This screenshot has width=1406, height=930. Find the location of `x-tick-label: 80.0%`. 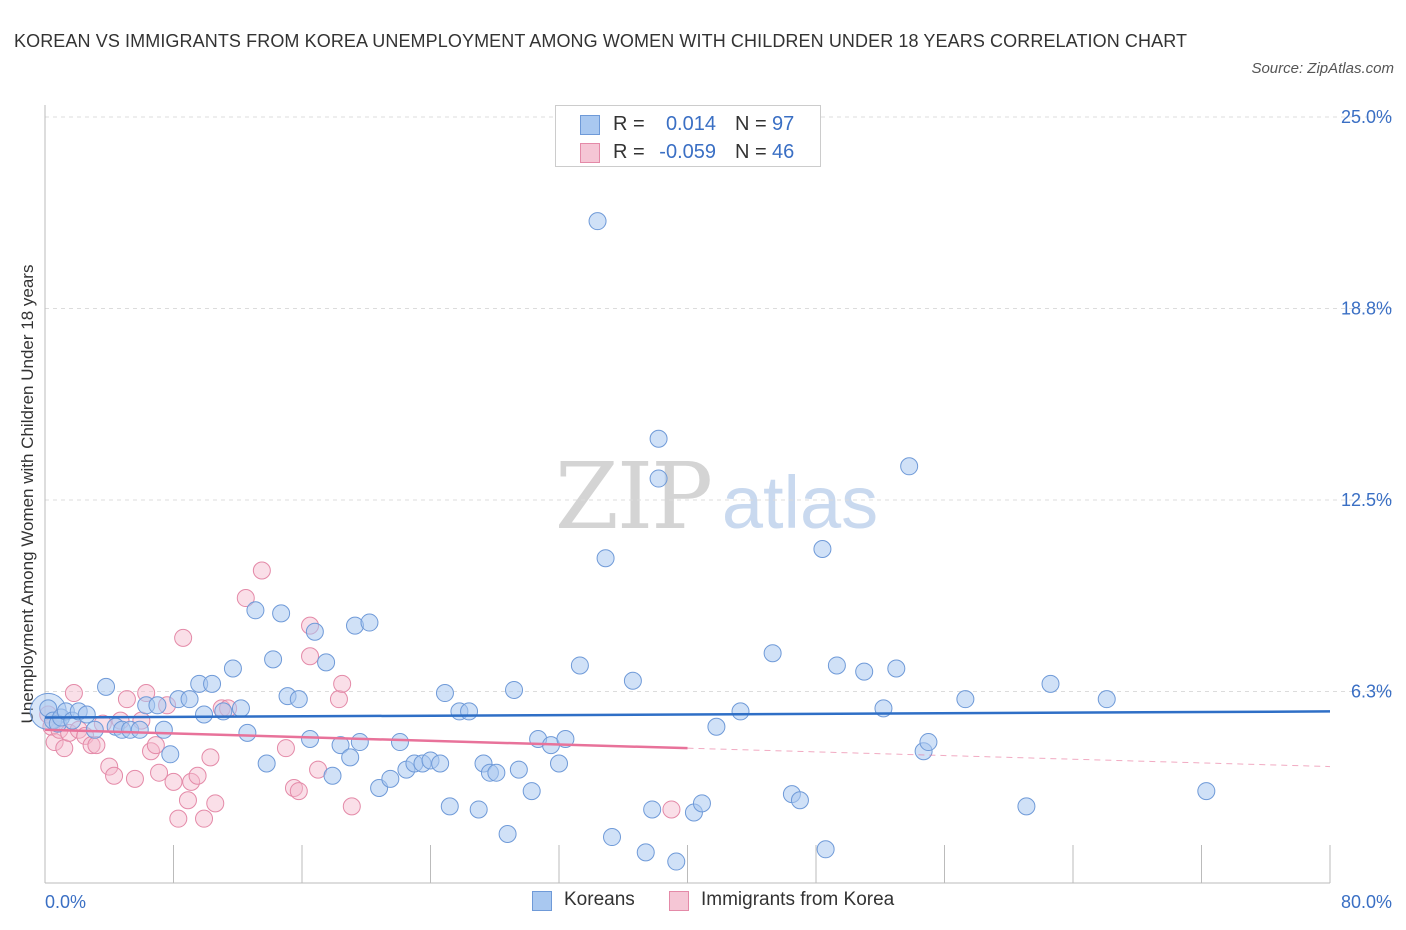

x-tick-label: 80.0% is located at coordinates (1366, 902).